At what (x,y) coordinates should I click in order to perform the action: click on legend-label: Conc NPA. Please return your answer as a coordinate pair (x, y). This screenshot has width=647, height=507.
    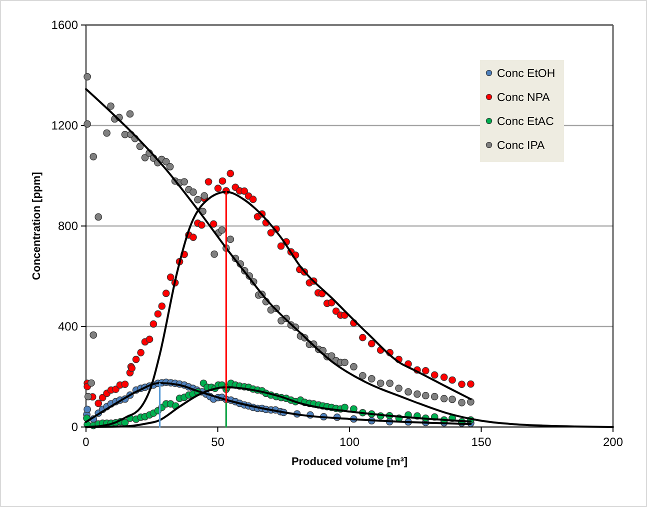
    Looking at the image, I should click on (523, 98).